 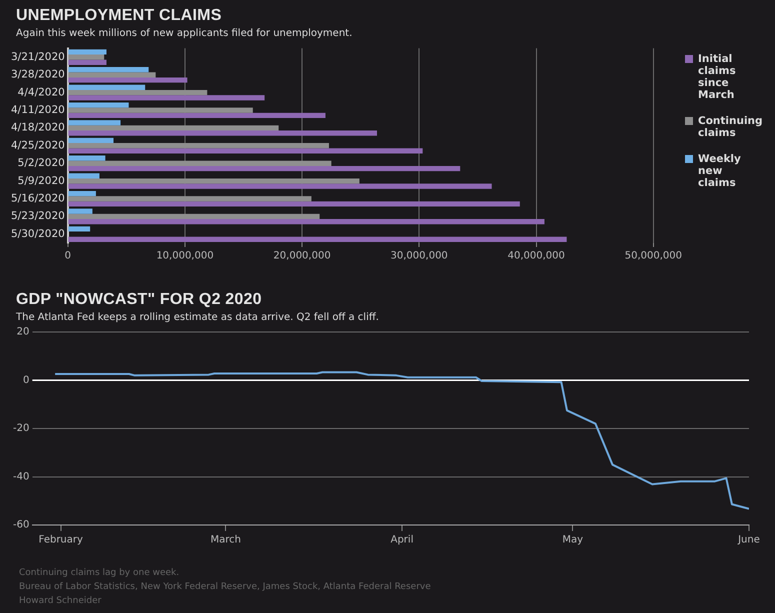 I want to click on chart-subtitle: Again this week millions of new applicants filed for unemployment., so click(x=185, y=33).